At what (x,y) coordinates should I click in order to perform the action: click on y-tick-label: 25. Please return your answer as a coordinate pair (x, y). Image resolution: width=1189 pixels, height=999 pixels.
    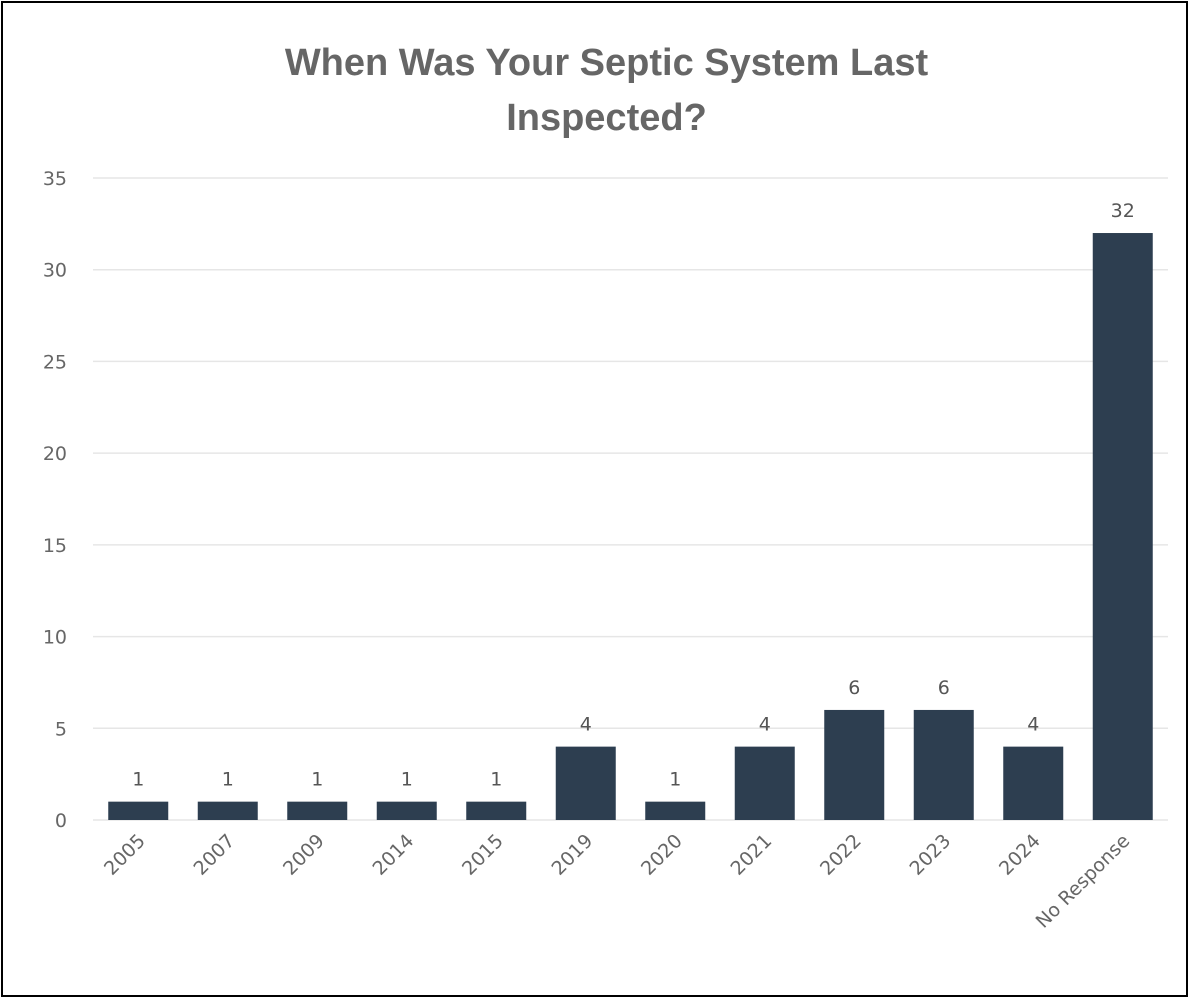
    Looking at the image, I should click on (55, 362).